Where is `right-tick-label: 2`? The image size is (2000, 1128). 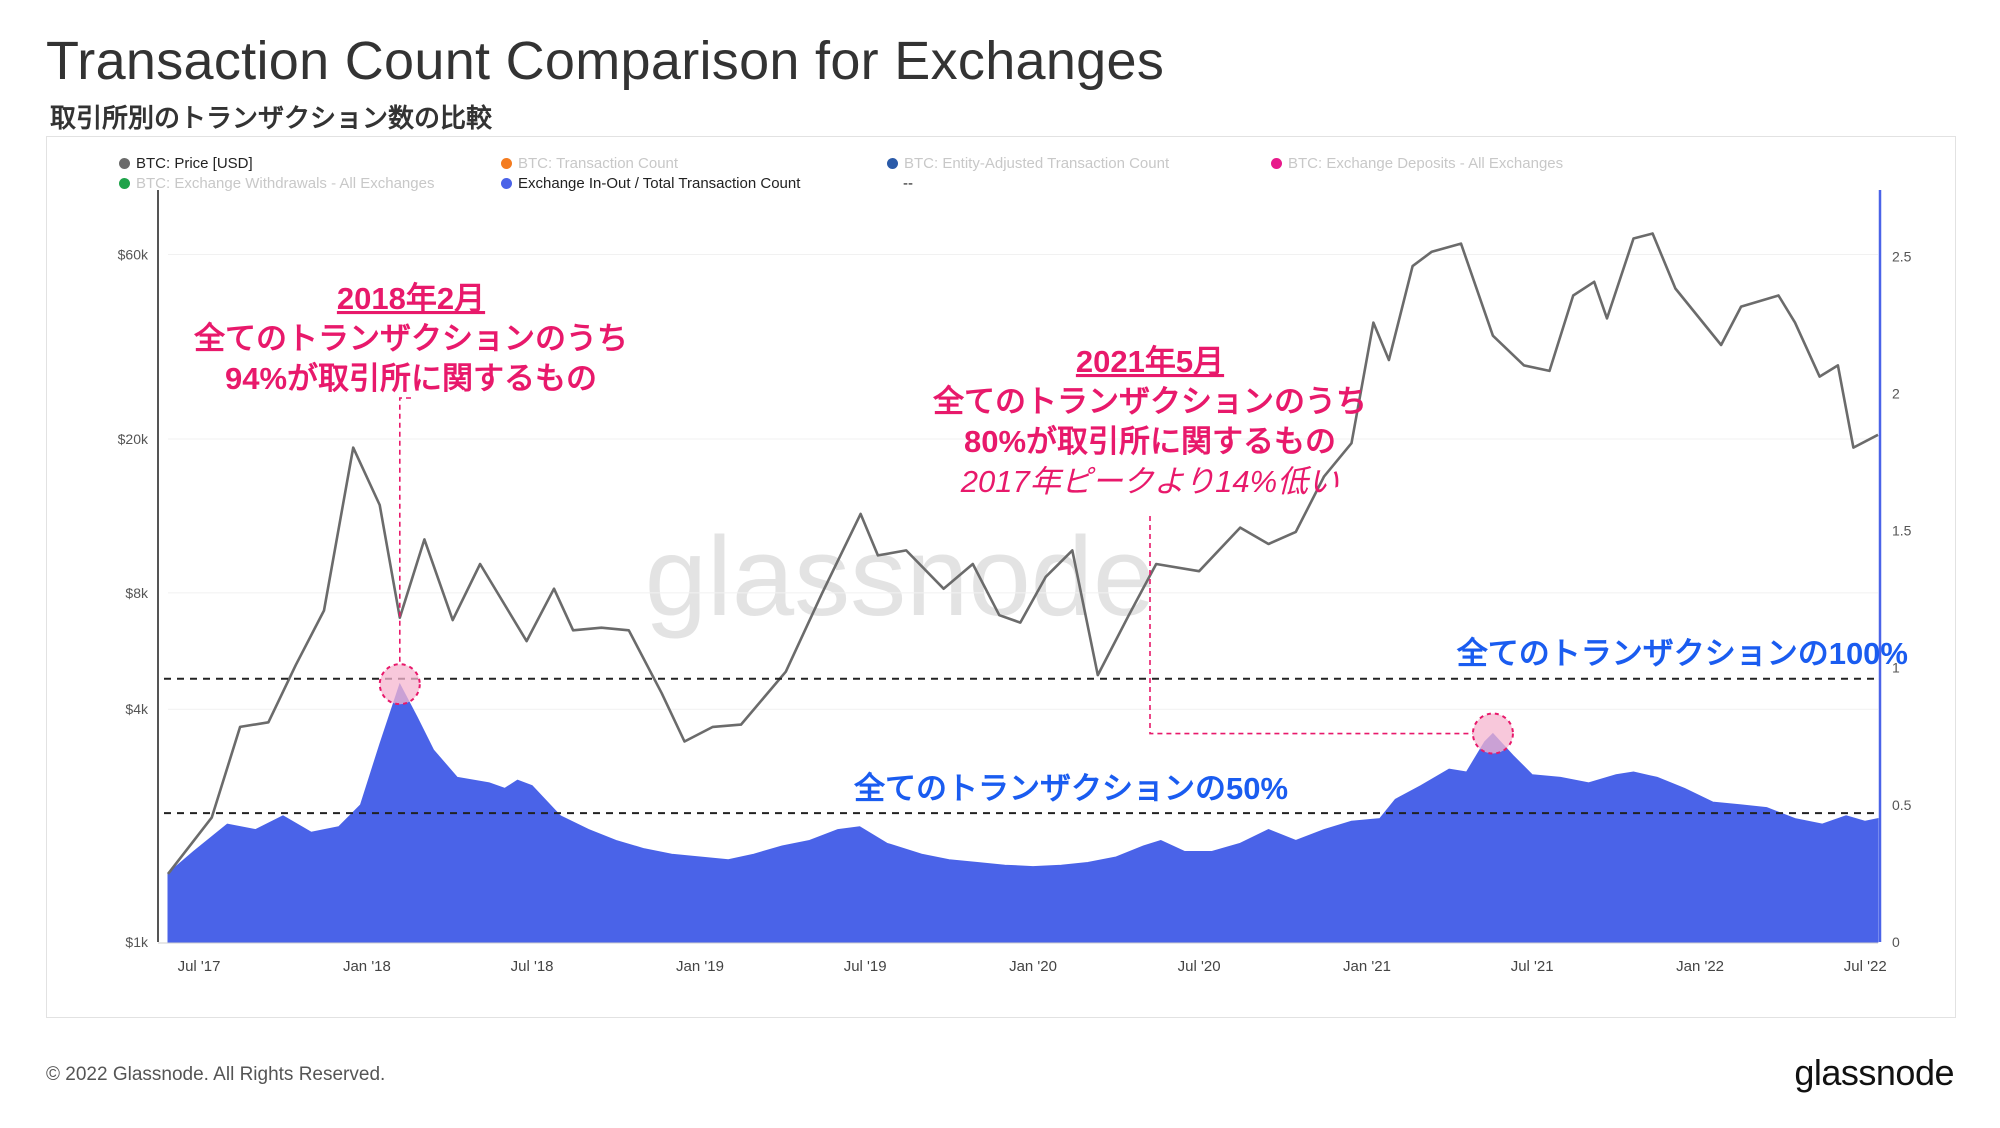 right-tick-label: 2 is located at coordinates (1896, 393).